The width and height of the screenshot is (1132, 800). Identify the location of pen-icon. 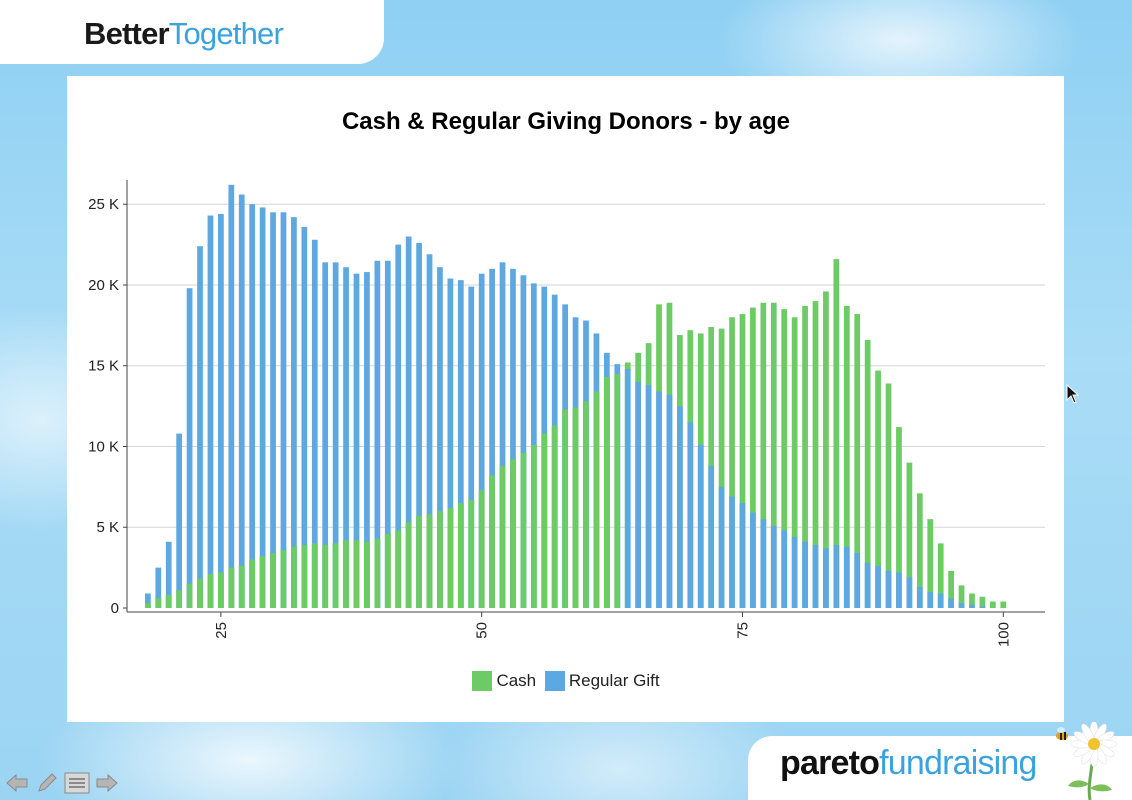
(47, 783).